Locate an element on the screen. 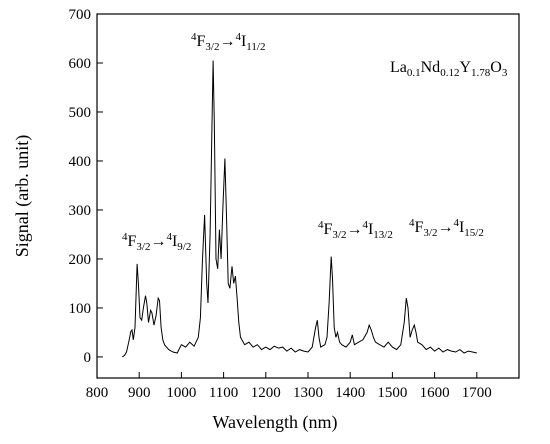 The height and width of the screenshot is (444, 550). y-tick-label: 700 is located at coordinates (80, 15).